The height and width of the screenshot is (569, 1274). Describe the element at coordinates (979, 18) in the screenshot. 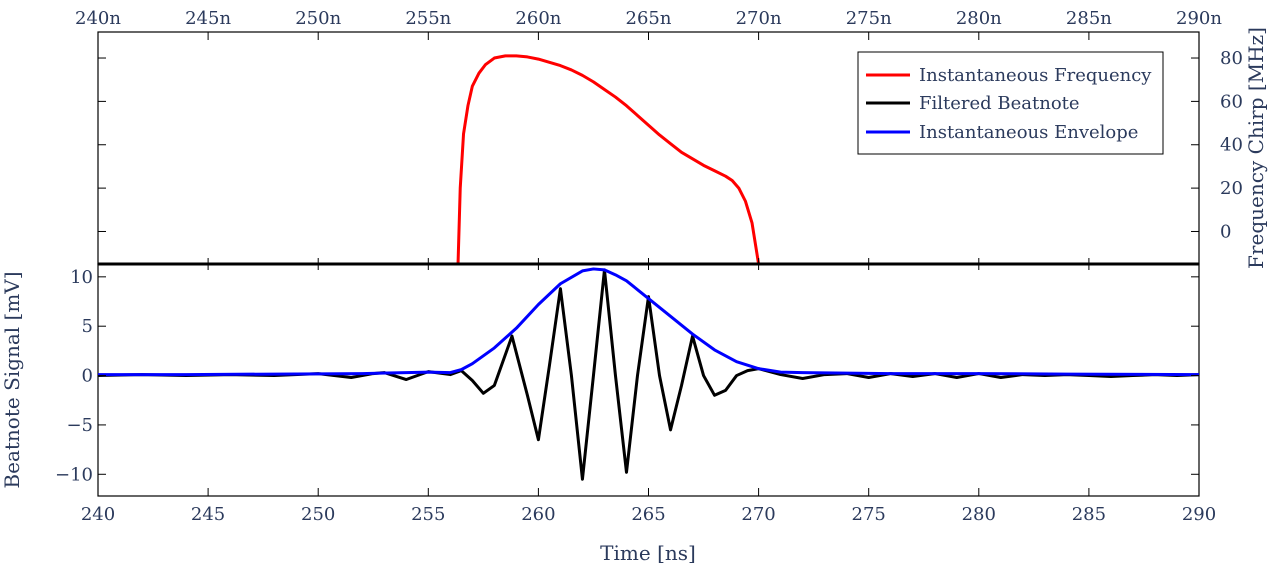

I see `top-x-tick-label: 280n` at that location.